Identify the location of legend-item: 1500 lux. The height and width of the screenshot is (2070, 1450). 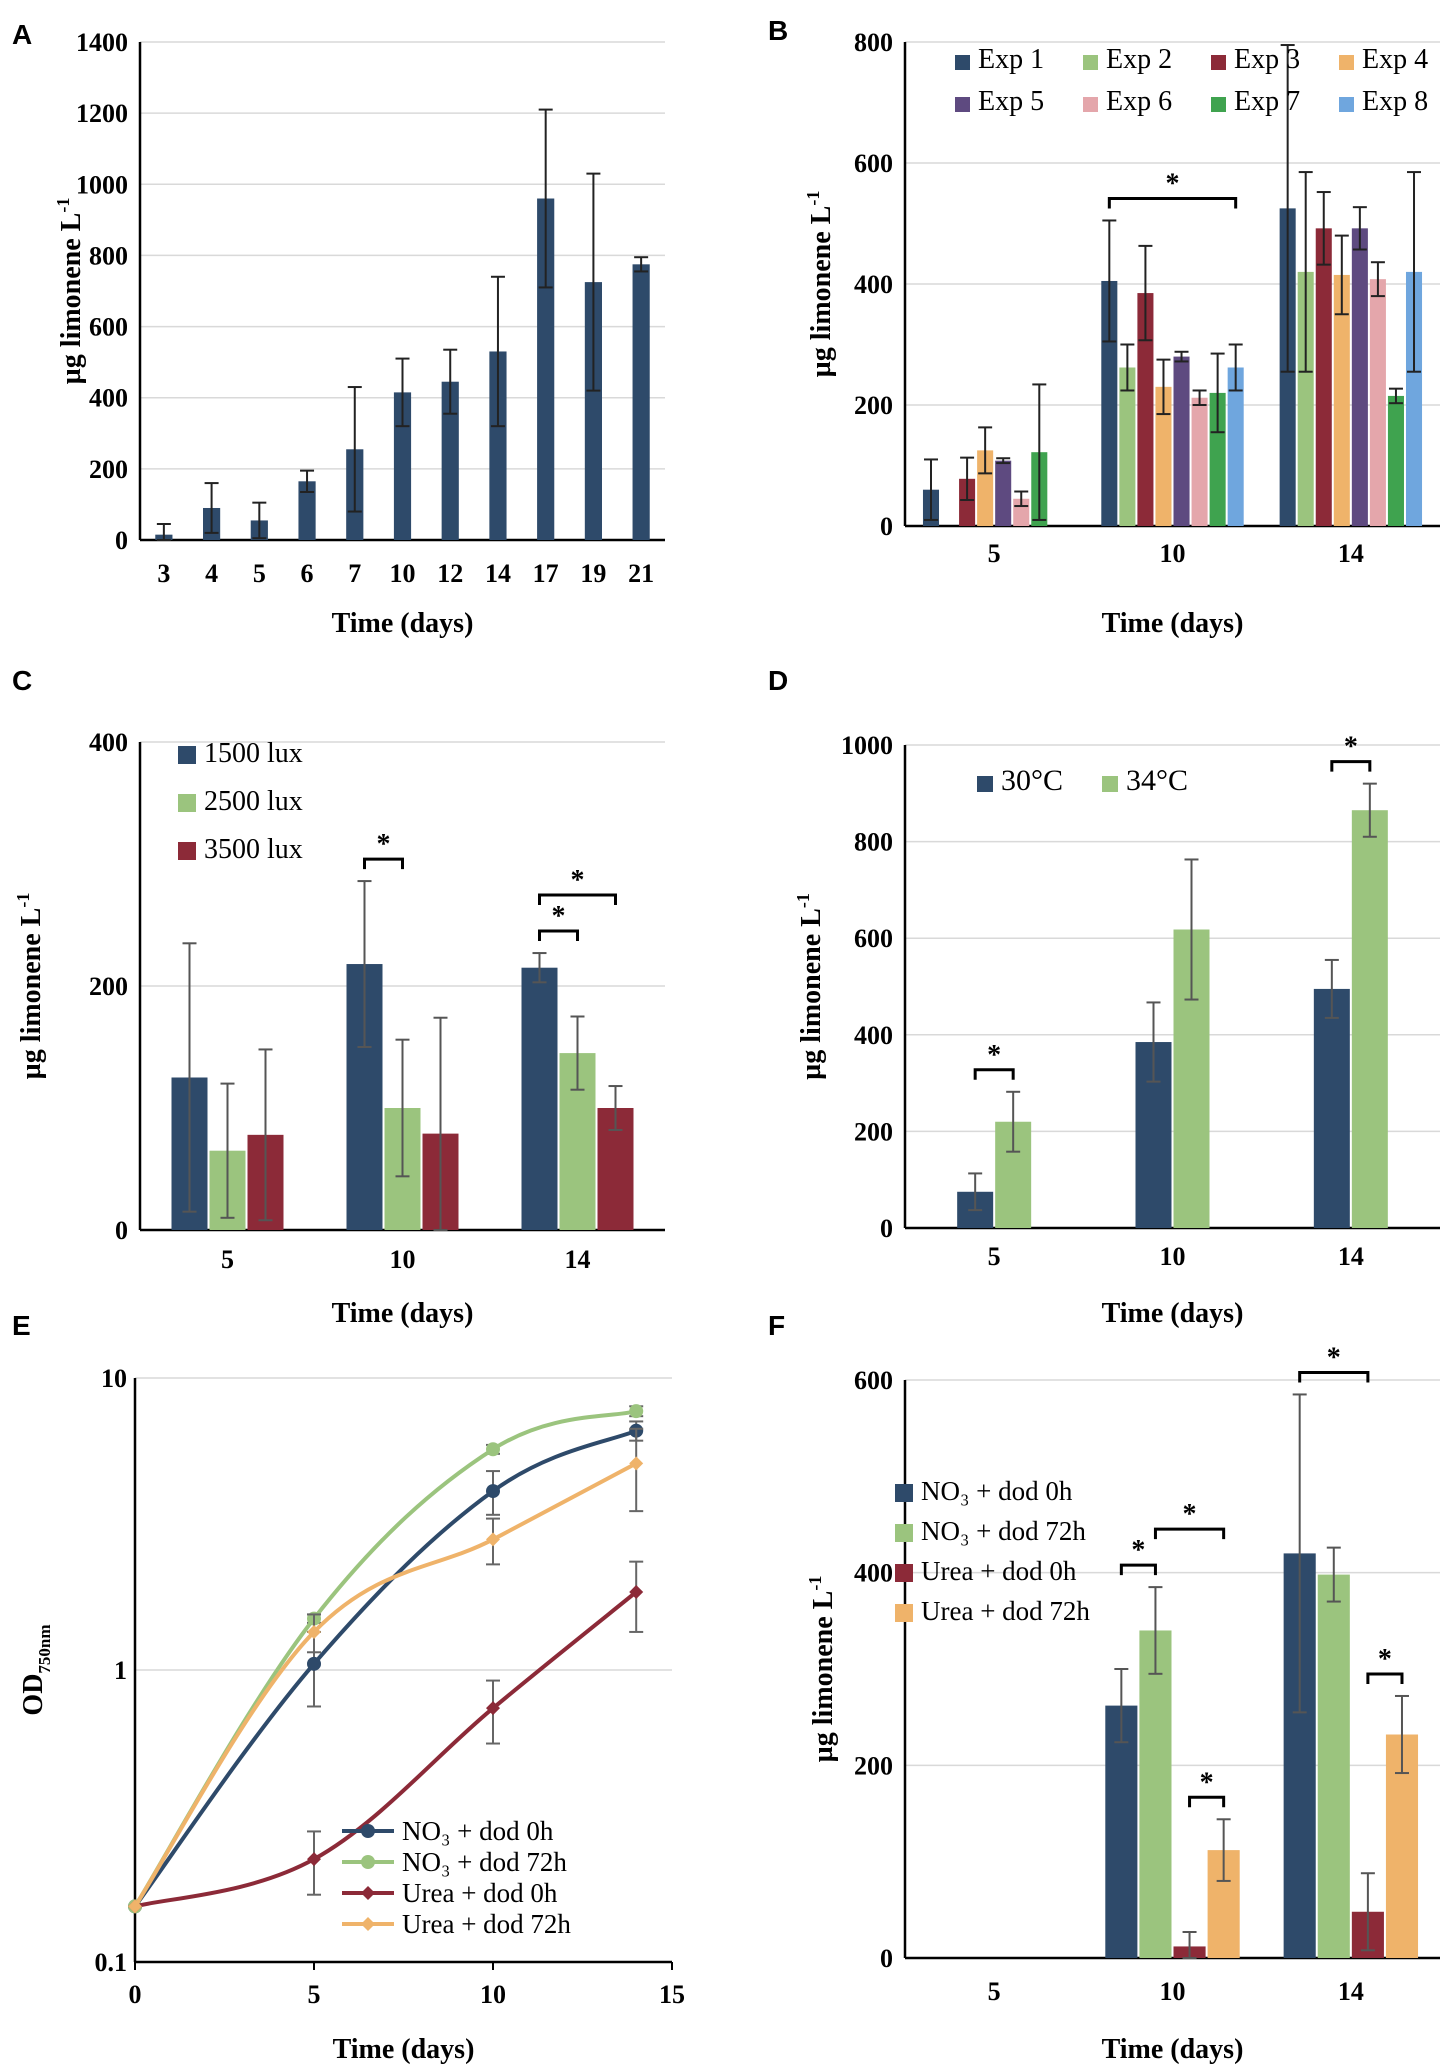
(240, 753).